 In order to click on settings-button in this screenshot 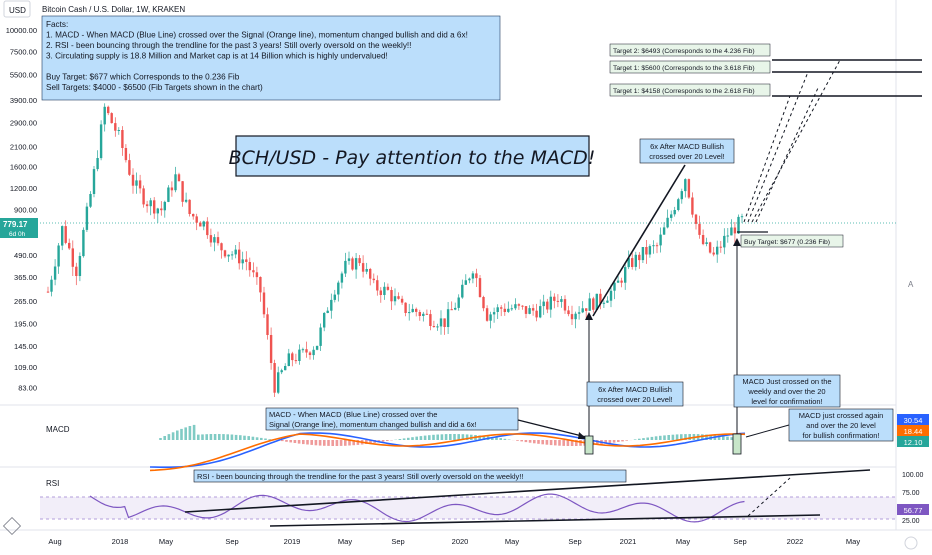, I will do `click(911, 543)`.